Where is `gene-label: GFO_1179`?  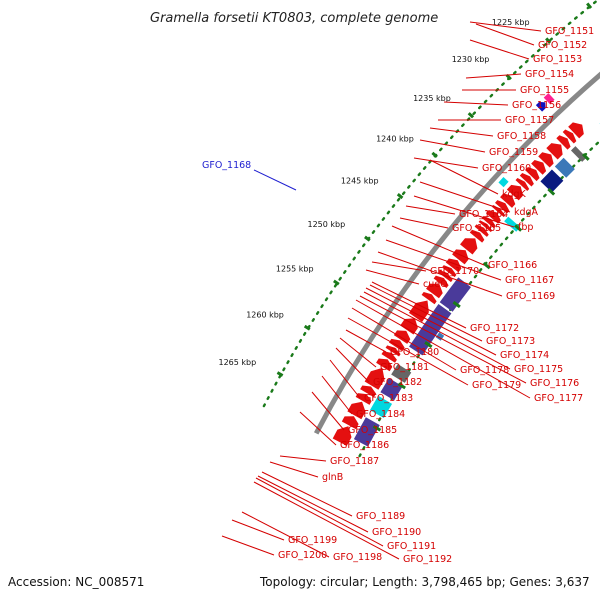 gene-label: GFO_1179 is located at coordinates (496, 385).